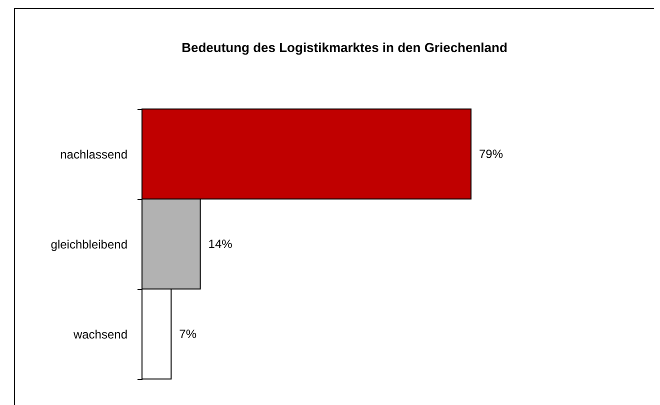  I want to click on data-label: 79%, so click(491, 154).